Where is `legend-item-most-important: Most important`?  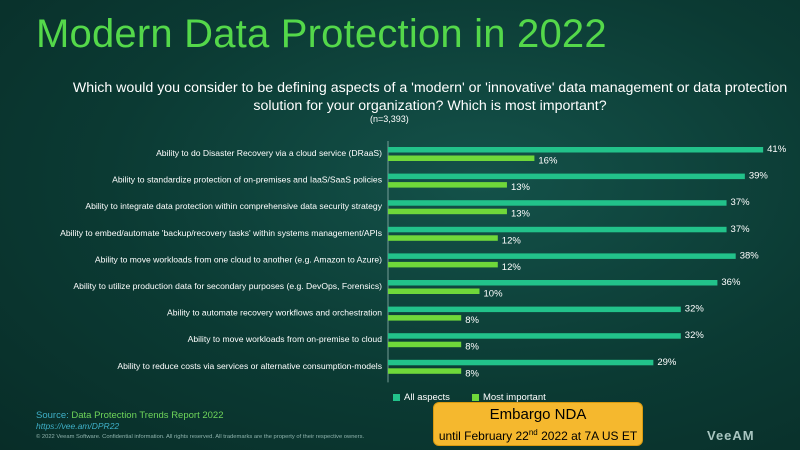
legend-item-most-important: Most important is located at coordinates (508, 397).